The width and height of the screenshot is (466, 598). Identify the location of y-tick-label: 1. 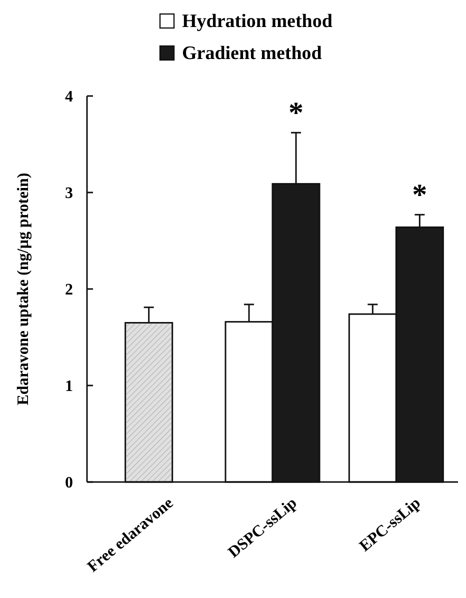
(69, 387).